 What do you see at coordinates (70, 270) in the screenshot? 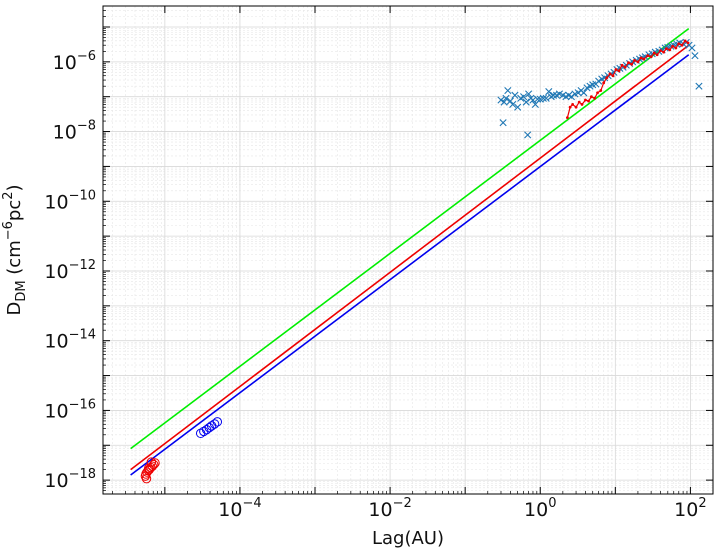
I see `y-tick-label: 10−12` at bounding box center [70, 270].